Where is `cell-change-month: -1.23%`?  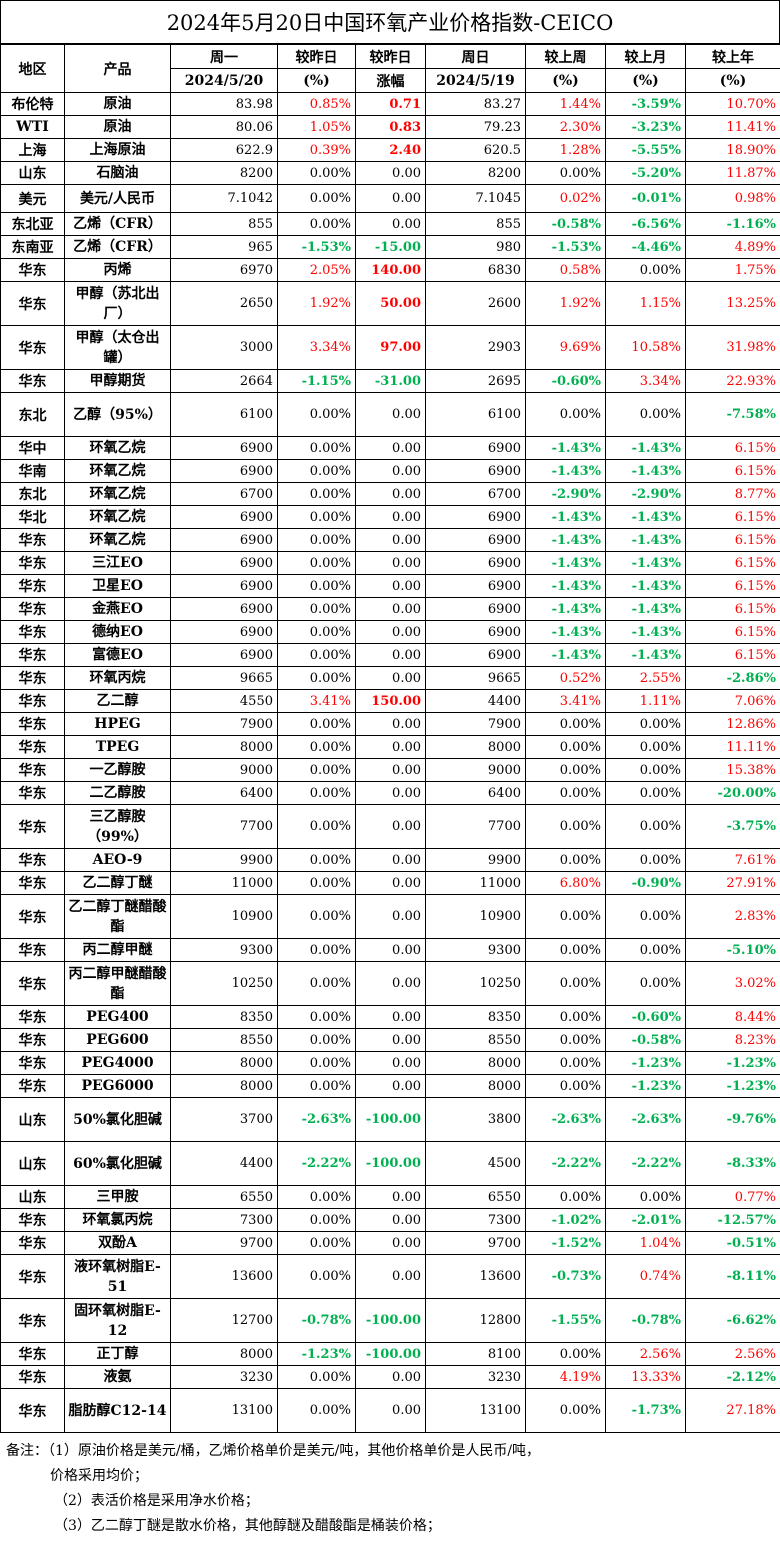 cell-change-month: -1.23% is located at coordinates (645, 1063).